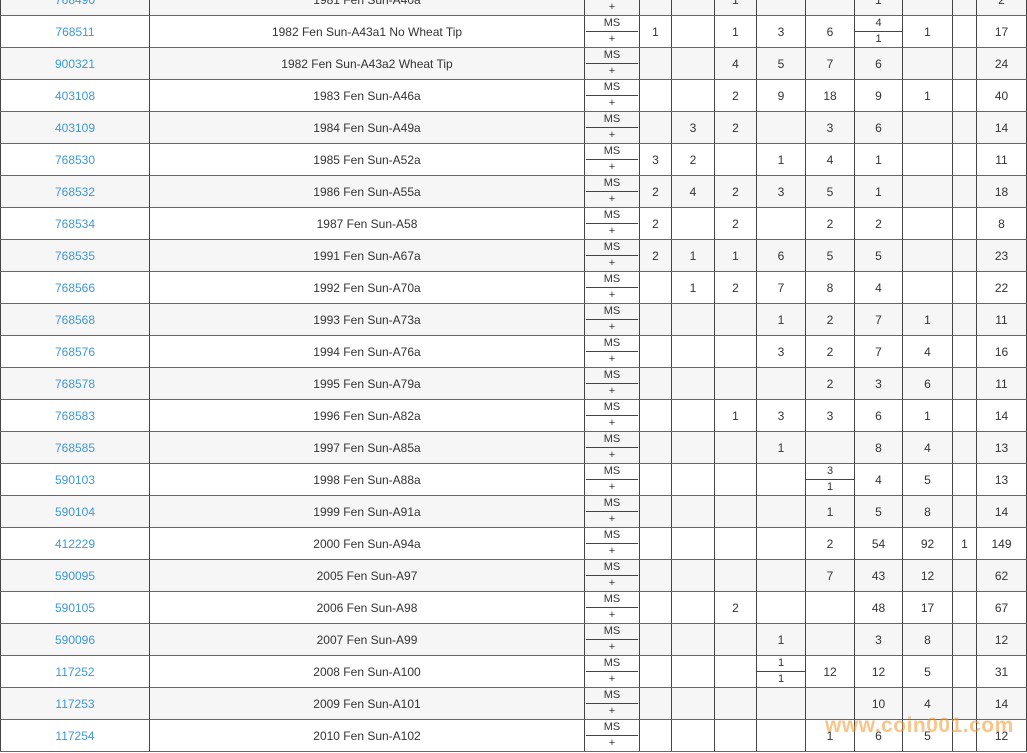  I want to click on table-row: 590095 2005 Fen Sun-A97 MS +7 43 12 62, so click(513, 576).